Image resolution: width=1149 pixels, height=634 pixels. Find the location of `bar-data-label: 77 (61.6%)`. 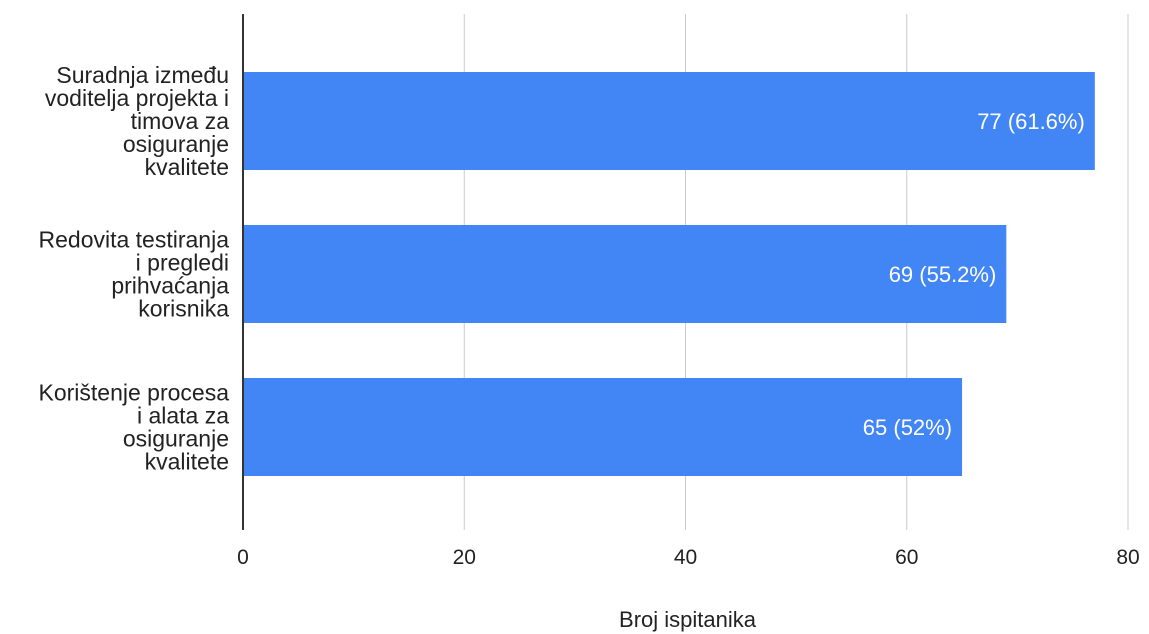

bar-data-label: 77 (61.6%) is located at coordinates (1031, 121).